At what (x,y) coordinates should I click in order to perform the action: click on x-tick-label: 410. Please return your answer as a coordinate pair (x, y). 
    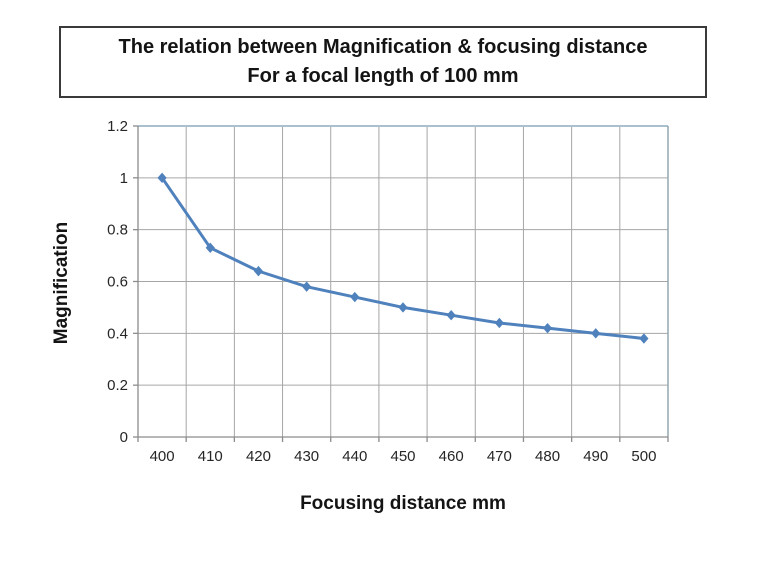
    Looking at the image, I should click on (210, 456).